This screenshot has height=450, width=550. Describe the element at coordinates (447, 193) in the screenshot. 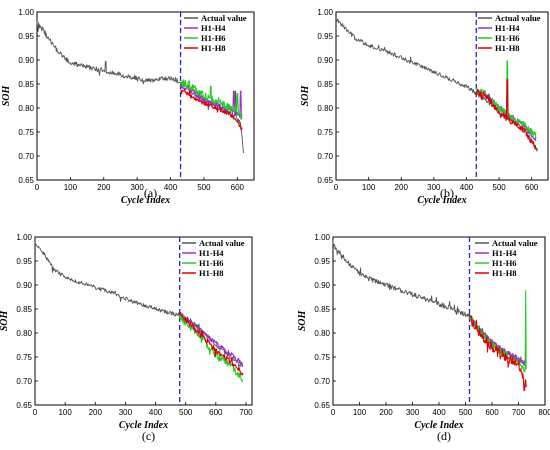

I see `panel-label: (b)` at that location.